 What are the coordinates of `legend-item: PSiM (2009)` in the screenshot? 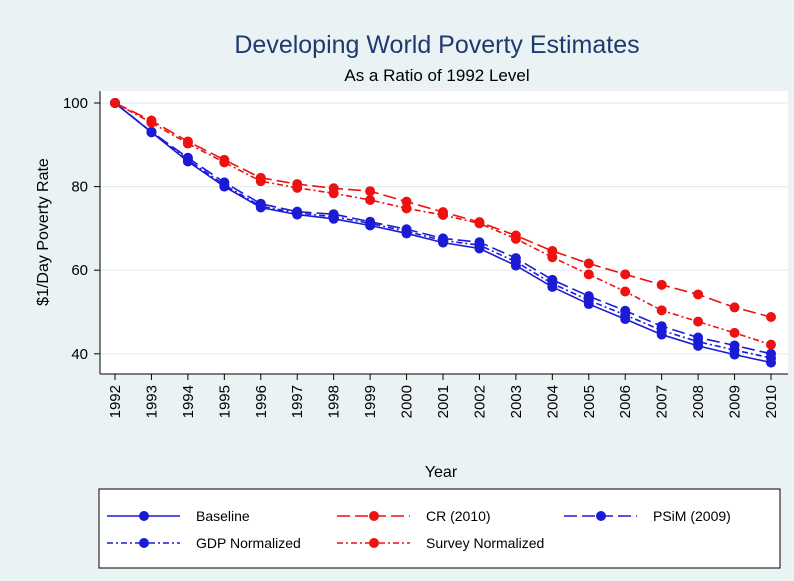 It's located at (647, 516).